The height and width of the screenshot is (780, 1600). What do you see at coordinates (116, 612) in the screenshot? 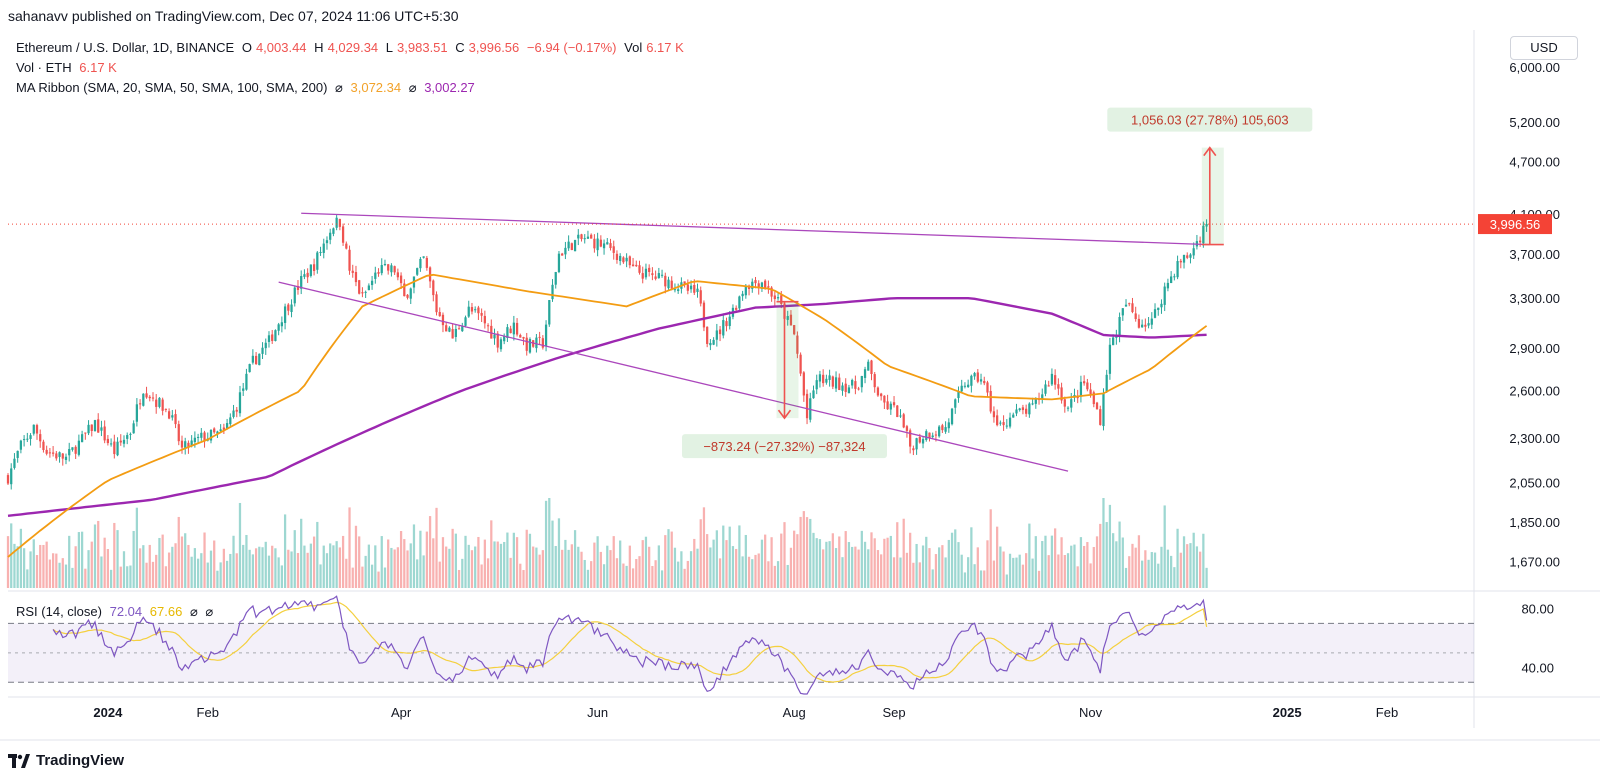
I see `rsi-legend: RSI (14, close) 72.04 67.66 ⌀ ⌀` at bounding box center [116, 612].